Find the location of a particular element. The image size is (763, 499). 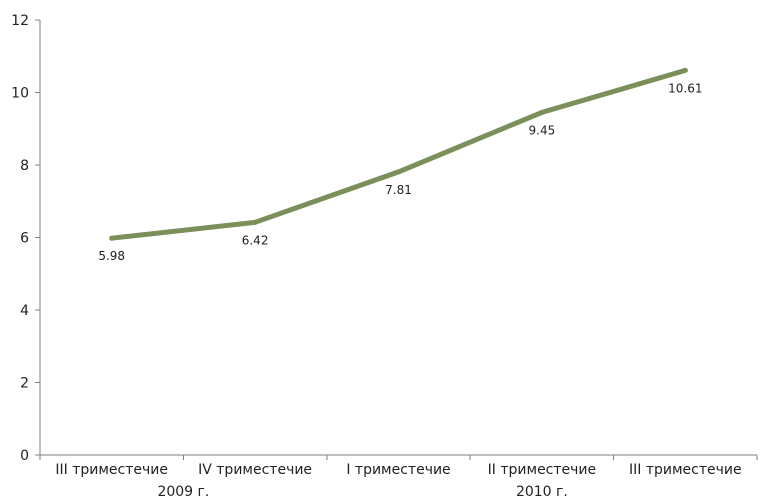

y-tick-label: 4 is located at coordinates (24, 311).